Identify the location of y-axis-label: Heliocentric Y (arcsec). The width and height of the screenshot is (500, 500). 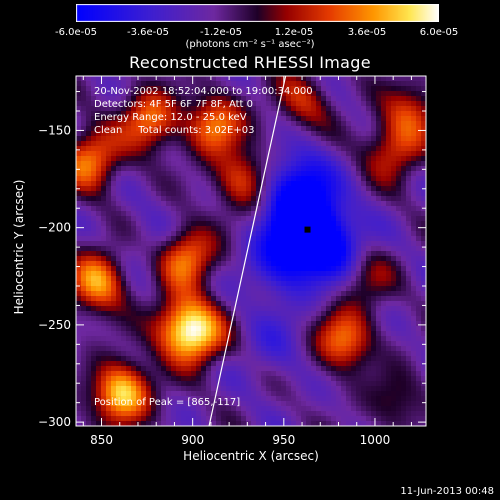
(19, 247).